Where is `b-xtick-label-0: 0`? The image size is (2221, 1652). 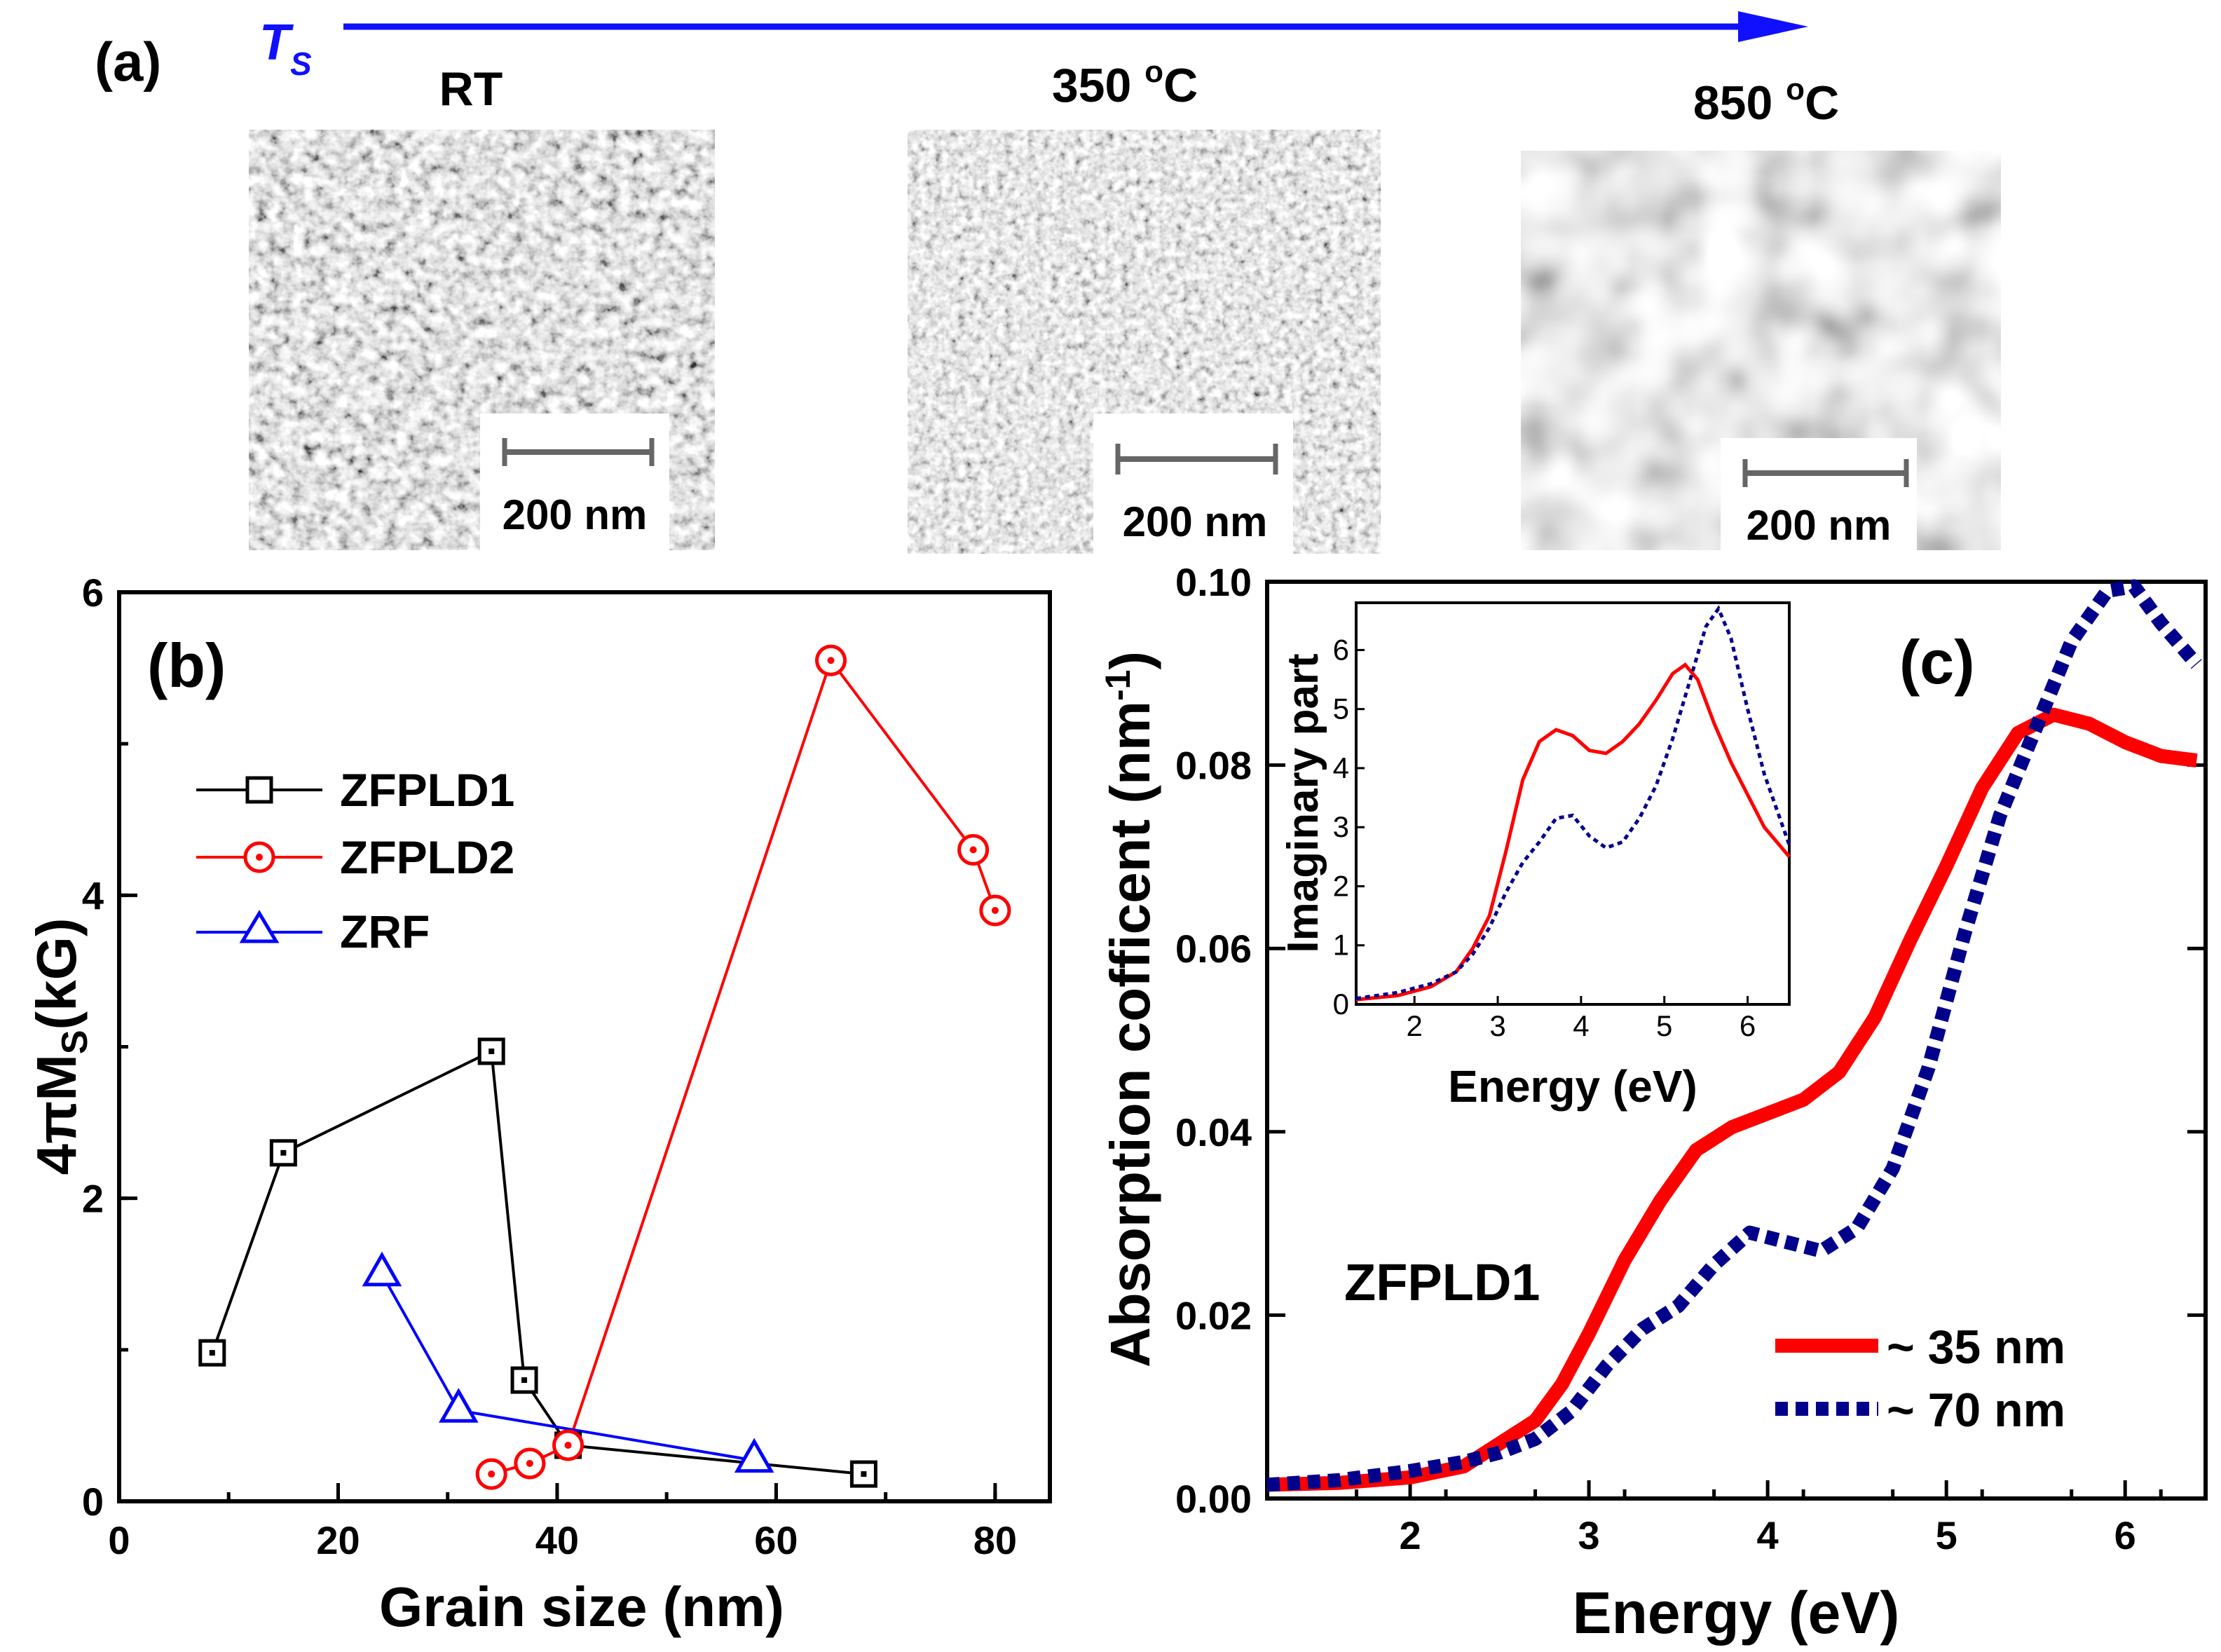
b-xtick-label-0: 0 is located at coordinates (119, 1540).